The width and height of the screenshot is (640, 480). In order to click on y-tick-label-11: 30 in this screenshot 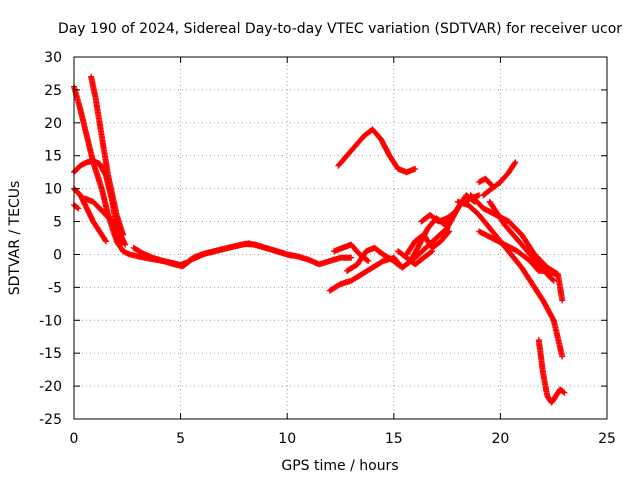, I will do `click(53, 58)`.